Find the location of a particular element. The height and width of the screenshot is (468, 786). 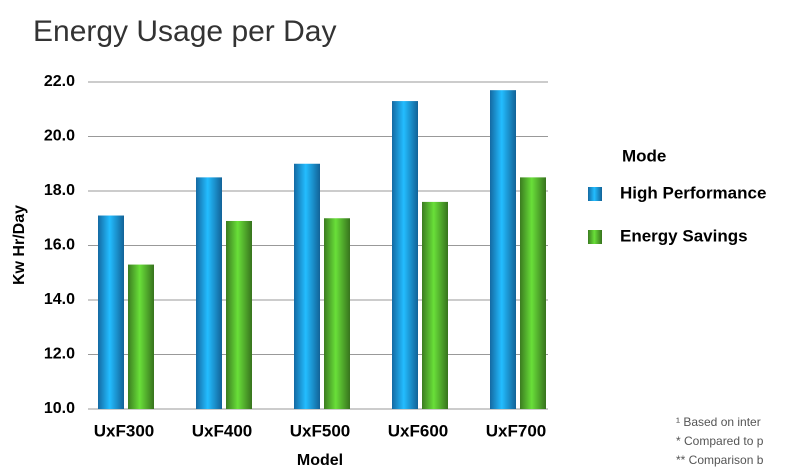

x-tick-label: UxF600 is located at coordinates (418, 430).